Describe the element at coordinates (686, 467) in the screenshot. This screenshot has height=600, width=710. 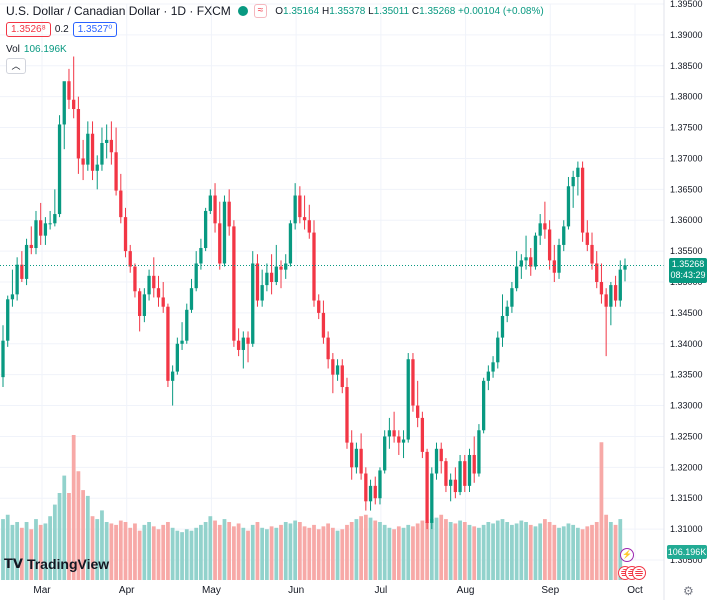
I see `price-tick-label: 1.32000` at that location.